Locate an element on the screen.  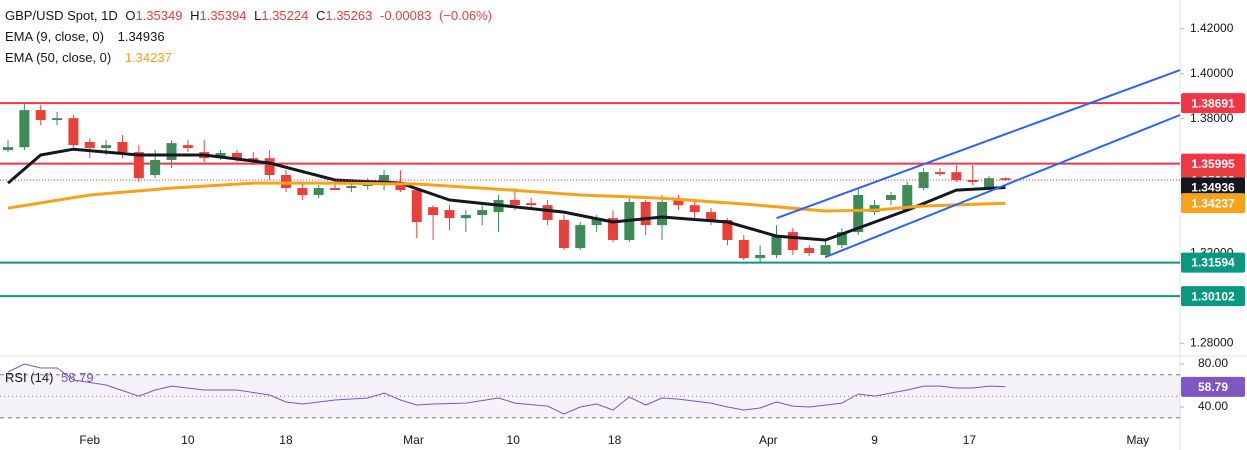
price-label-text: 1.34237 is located at coordinates (1213, 203).